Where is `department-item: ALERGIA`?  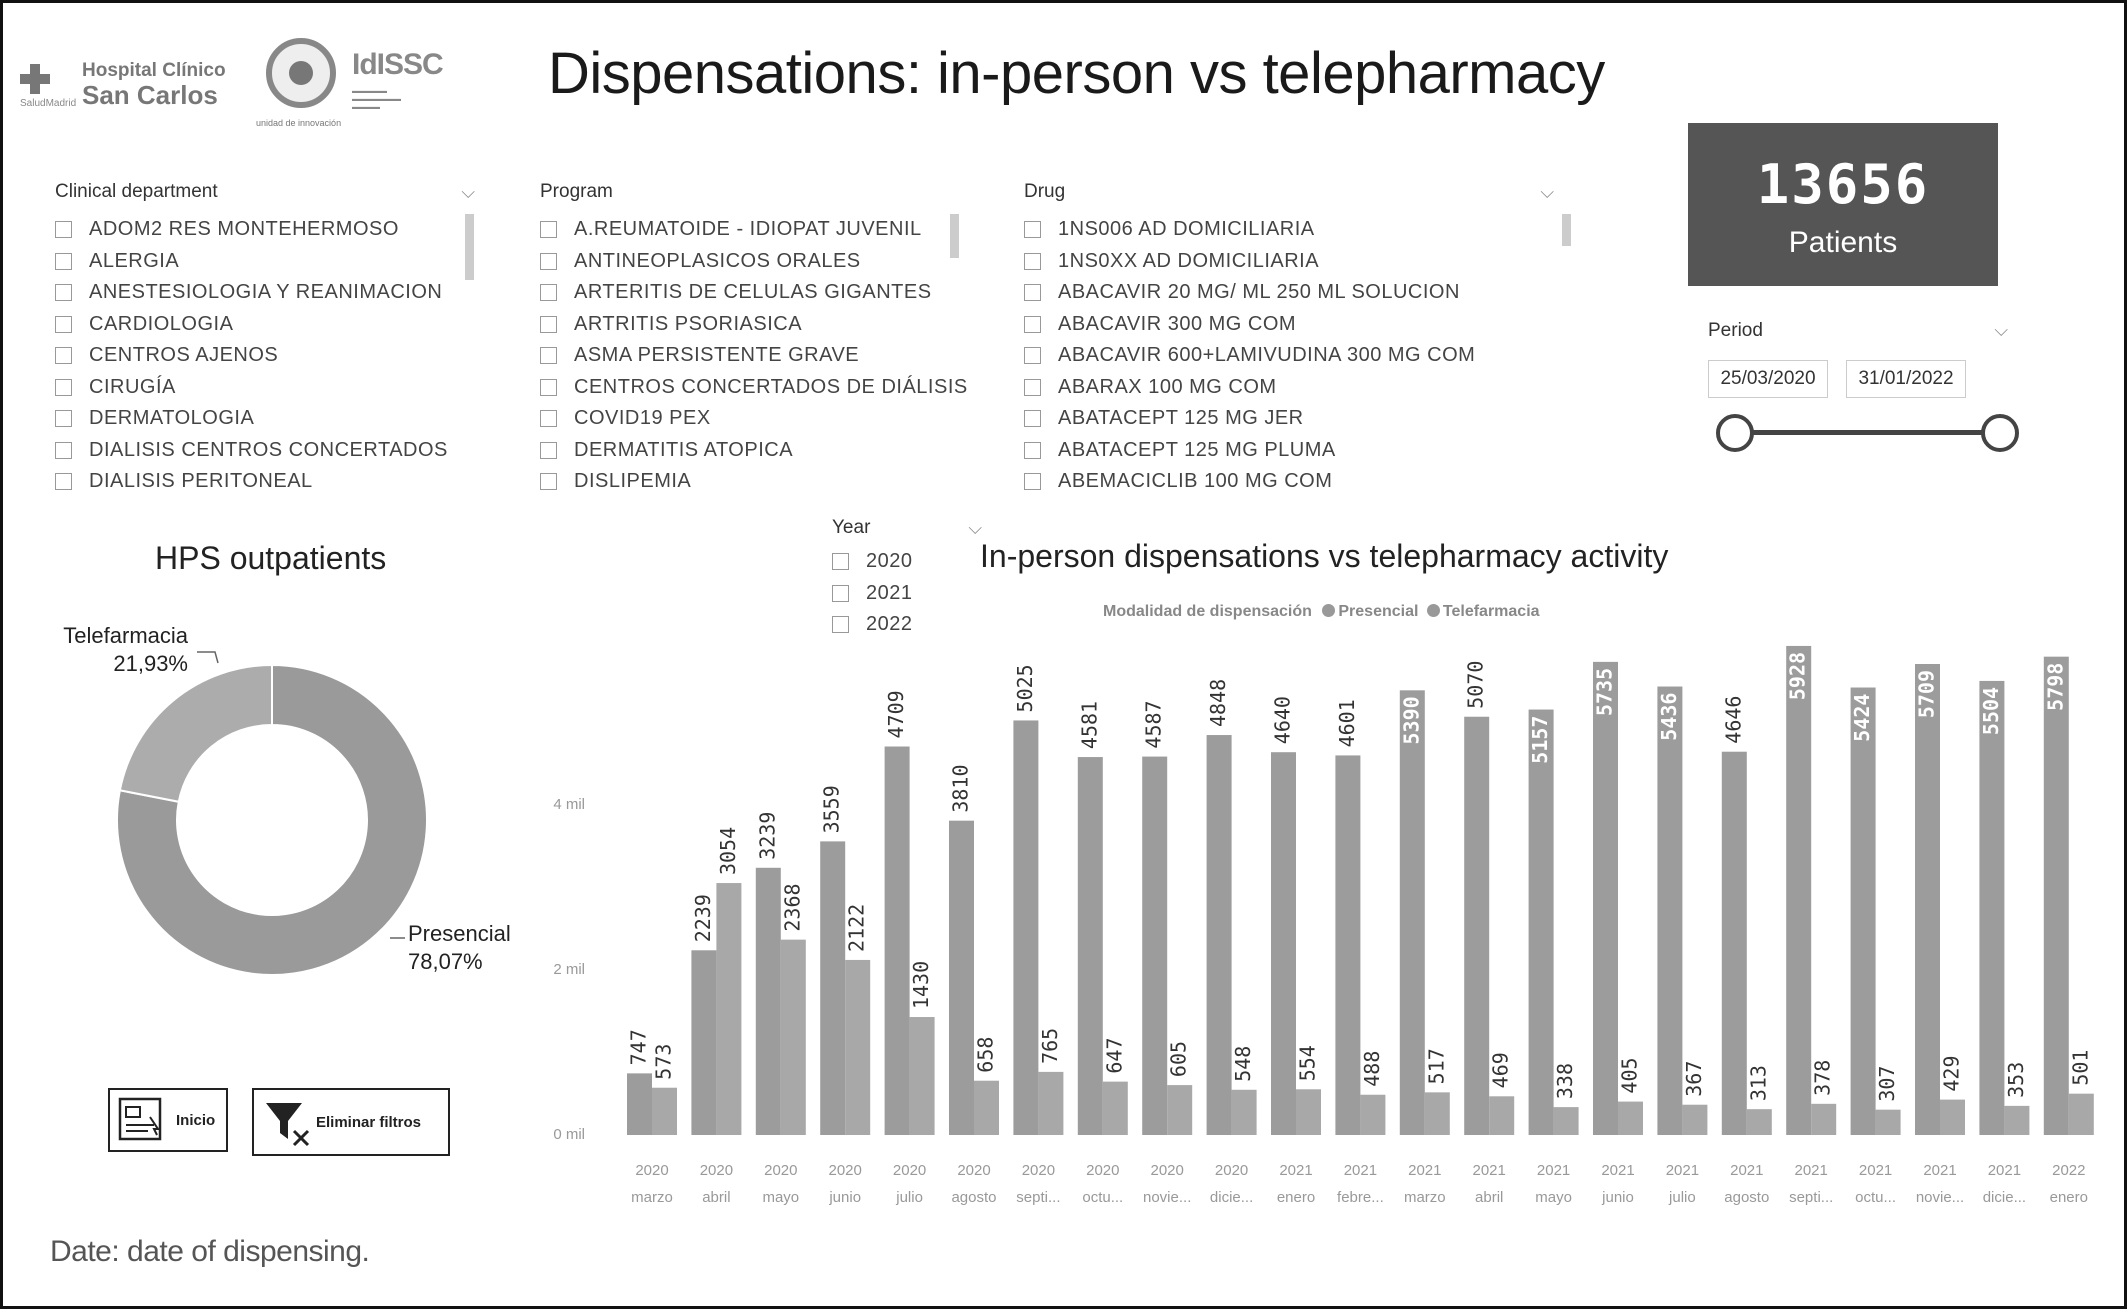 department-item: ALERGIA is located at coordinates (265, 262).